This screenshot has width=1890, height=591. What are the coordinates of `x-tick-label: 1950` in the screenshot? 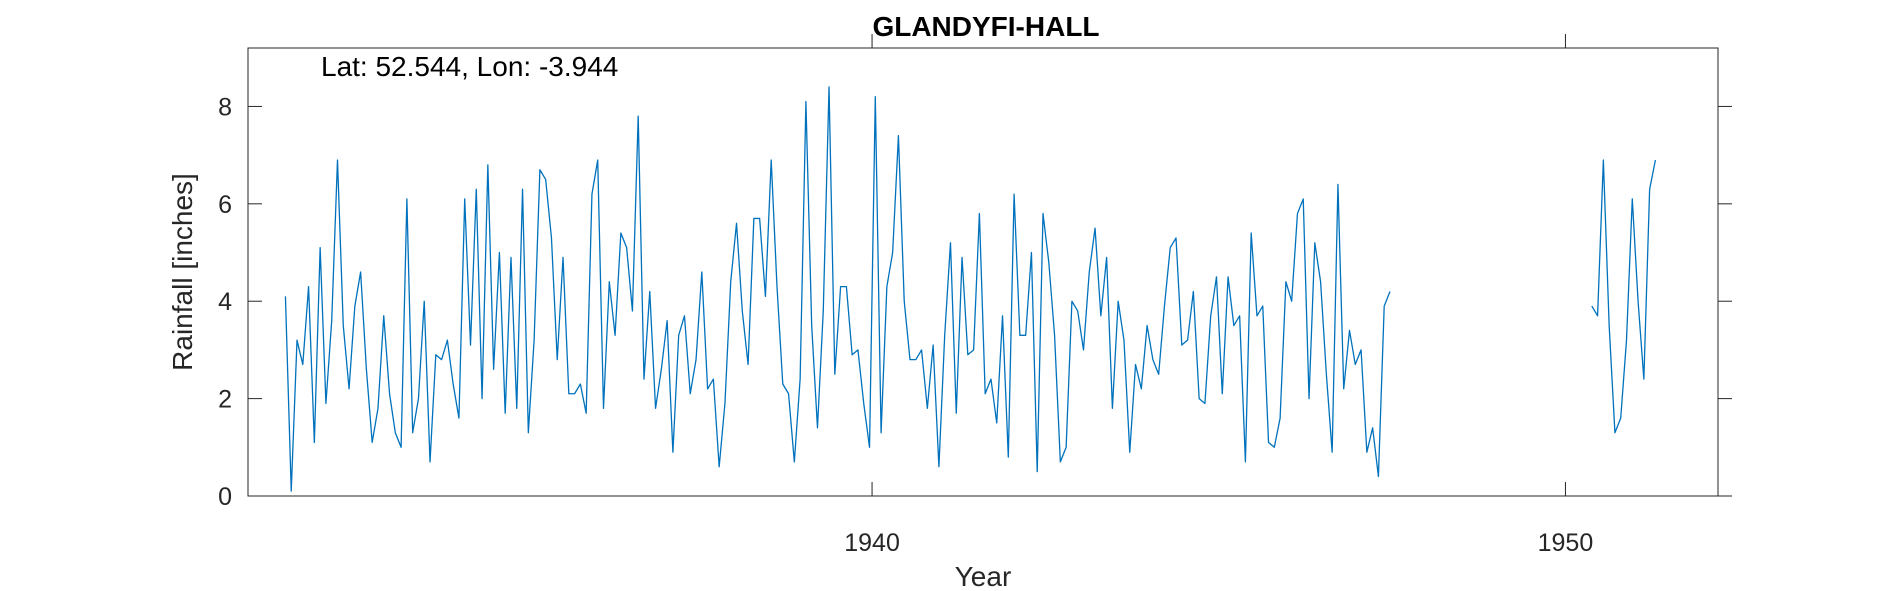 It's located at (1566, 543).